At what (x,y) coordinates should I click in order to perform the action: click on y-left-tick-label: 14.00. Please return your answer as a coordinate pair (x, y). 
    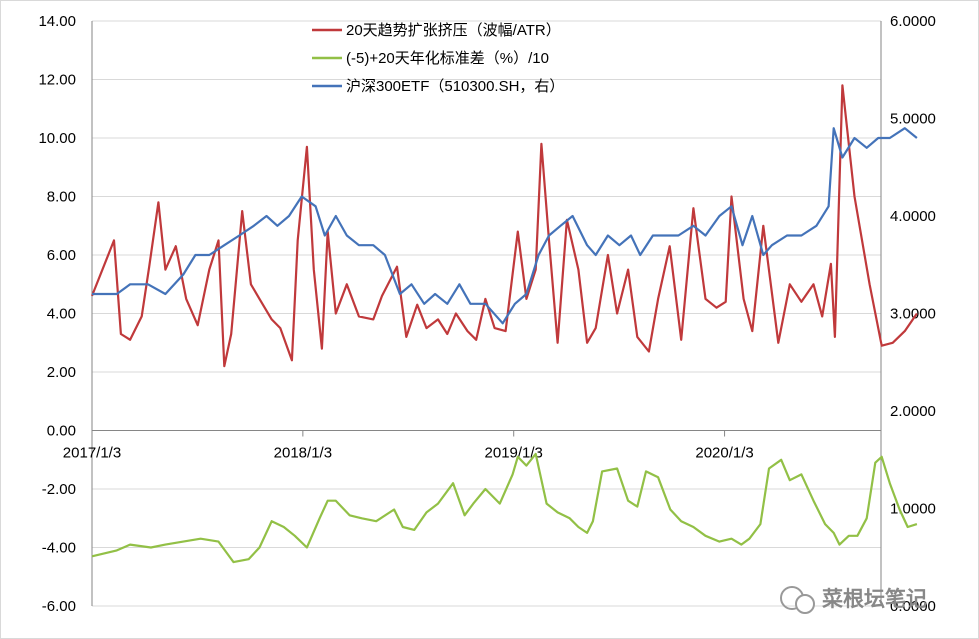
    Looking at the image, I should click on (57, 21).